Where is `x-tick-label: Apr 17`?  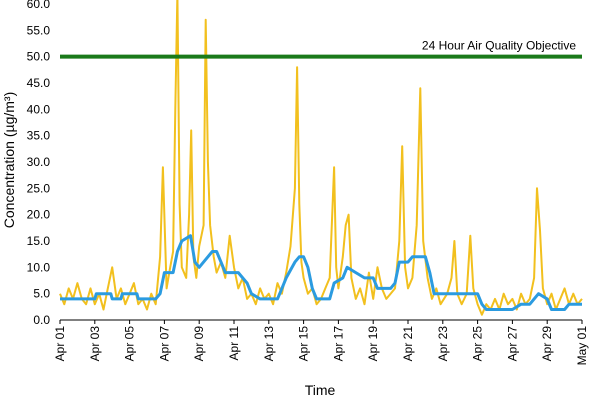
x-tick-label: Apr 17 is located at coordinates (338, 344).